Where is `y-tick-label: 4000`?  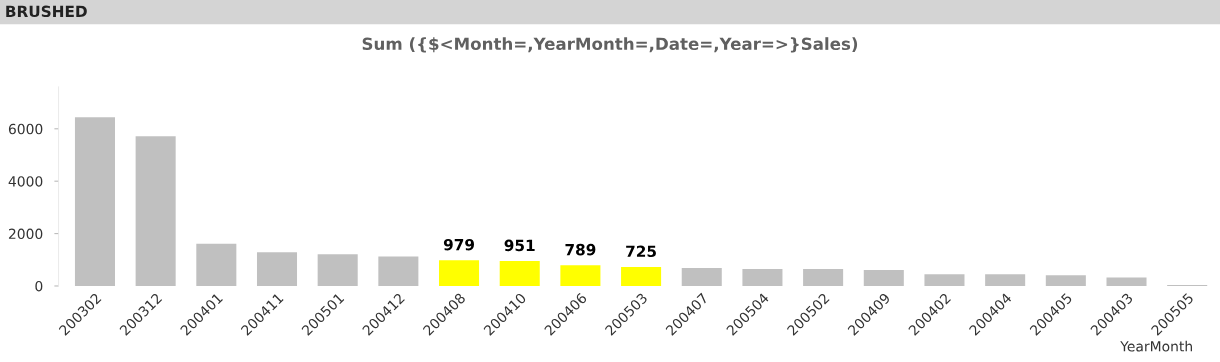
y-tick-label: 4000 is located at coordinates (25, 181).